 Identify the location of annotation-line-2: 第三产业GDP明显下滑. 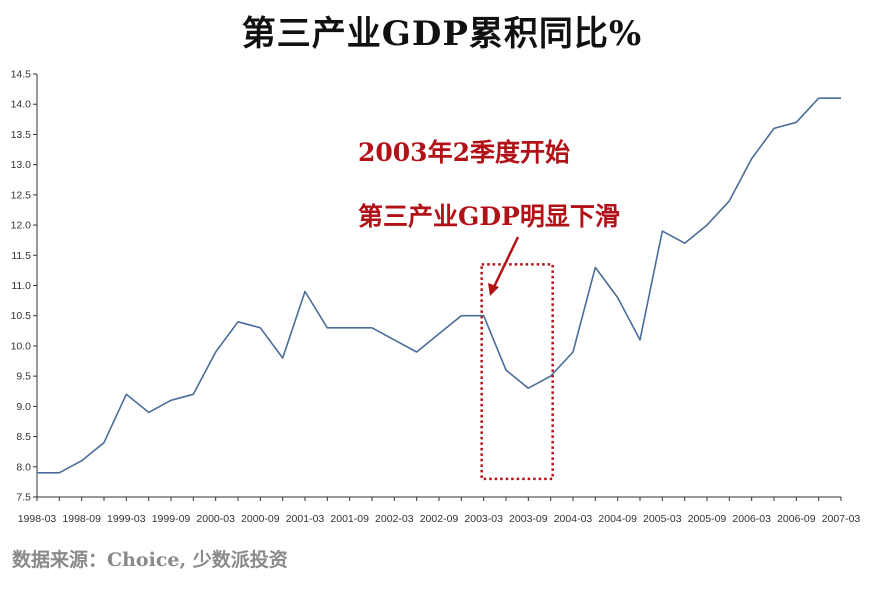
(489, 216).